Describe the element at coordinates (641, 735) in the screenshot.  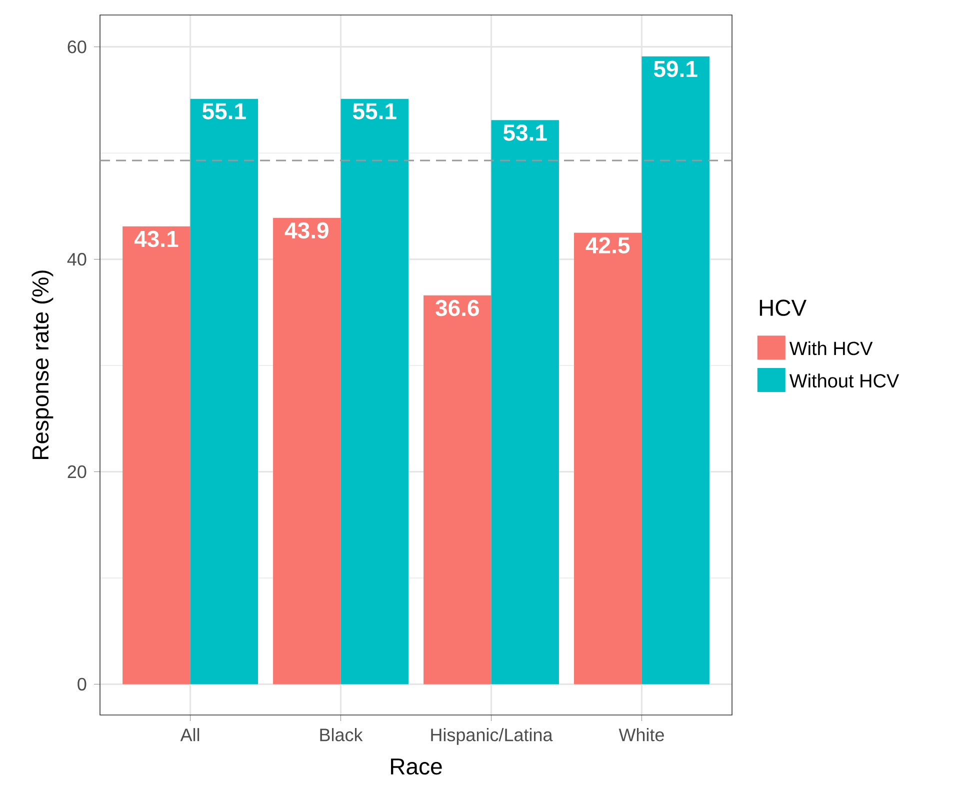
I see `x-tick-label: White` at that location.